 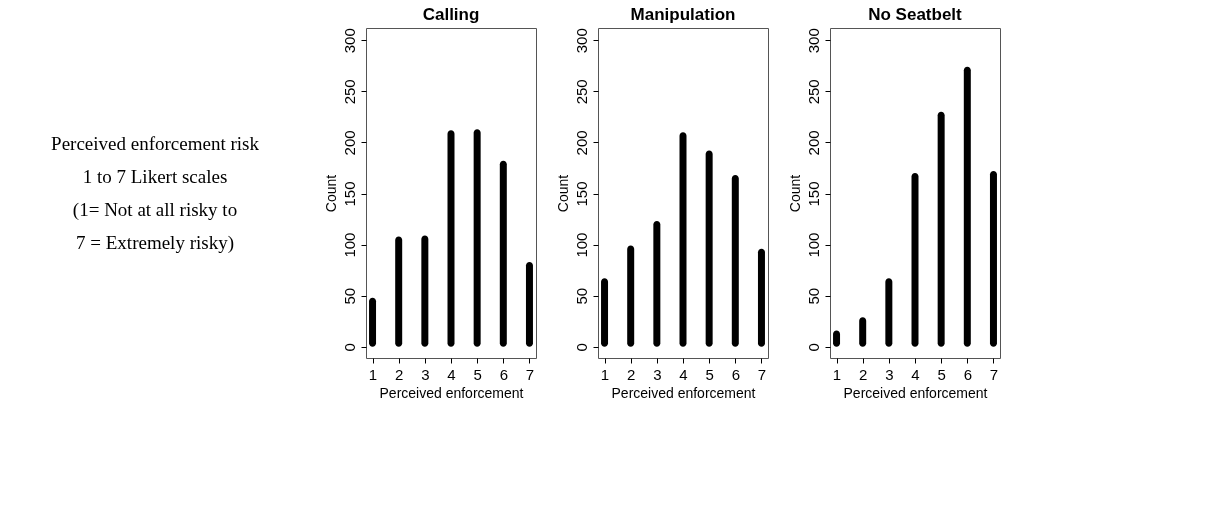 What do you see at coordinates (683, 14) in the screenshot?
I see `chart-title: Manipulation` at bounding box center [683, 14].